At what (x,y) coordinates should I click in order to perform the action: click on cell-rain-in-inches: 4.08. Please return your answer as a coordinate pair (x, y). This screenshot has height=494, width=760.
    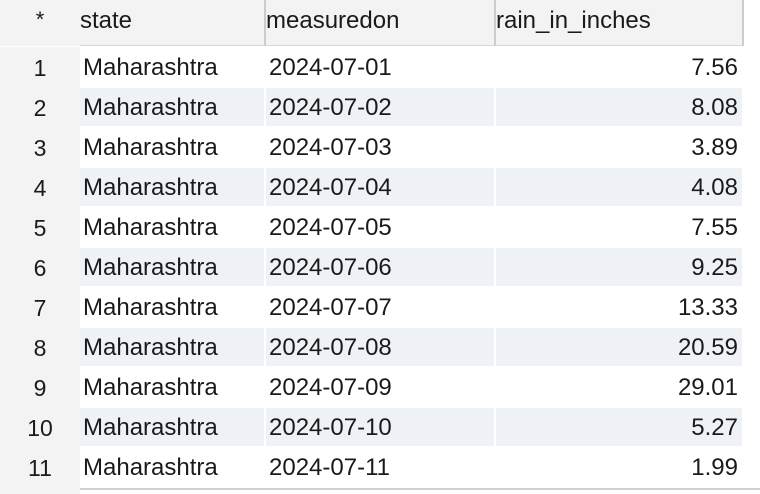
    Looking at the image, I should click on (619, 187).